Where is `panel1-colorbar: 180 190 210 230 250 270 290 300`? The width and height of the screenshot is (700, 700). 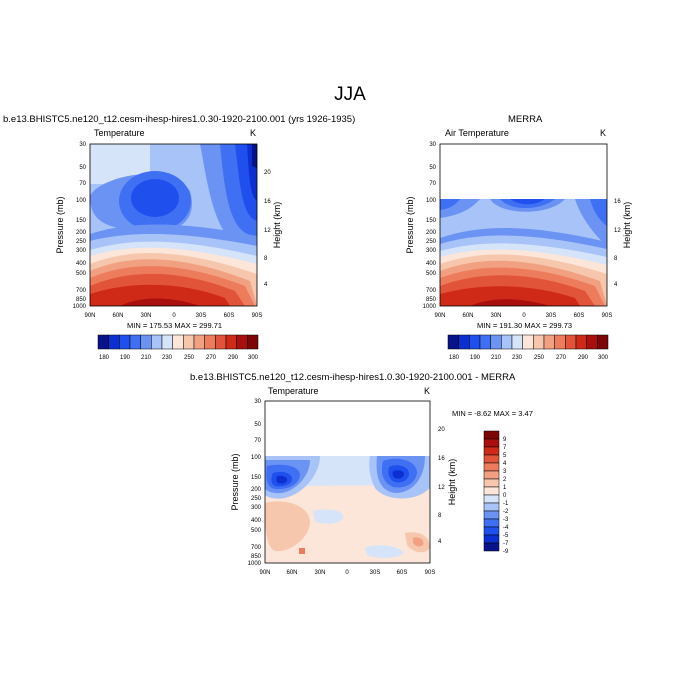 panel1-colorbar: 180 190 210 230 250 270 290 300 is located at coordinates (178, 347).